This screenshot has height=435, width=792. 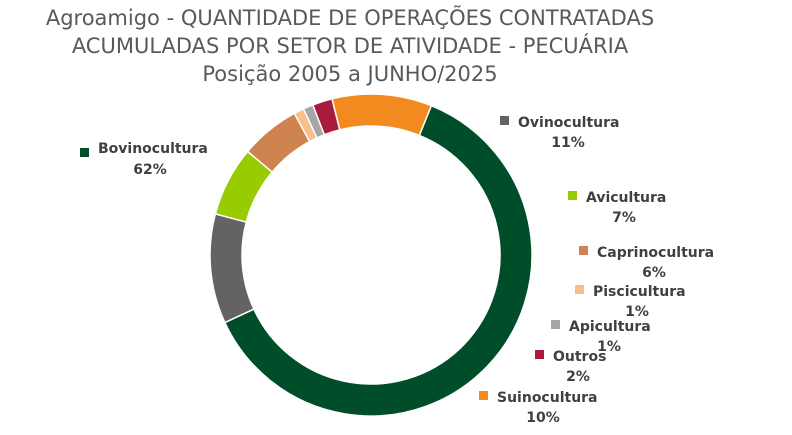 What do you see at coordinates (569, 123) in the screenshot?
I see `slice-label-ovinocultura: Ovinocultura` at bounding box center [569, 123].